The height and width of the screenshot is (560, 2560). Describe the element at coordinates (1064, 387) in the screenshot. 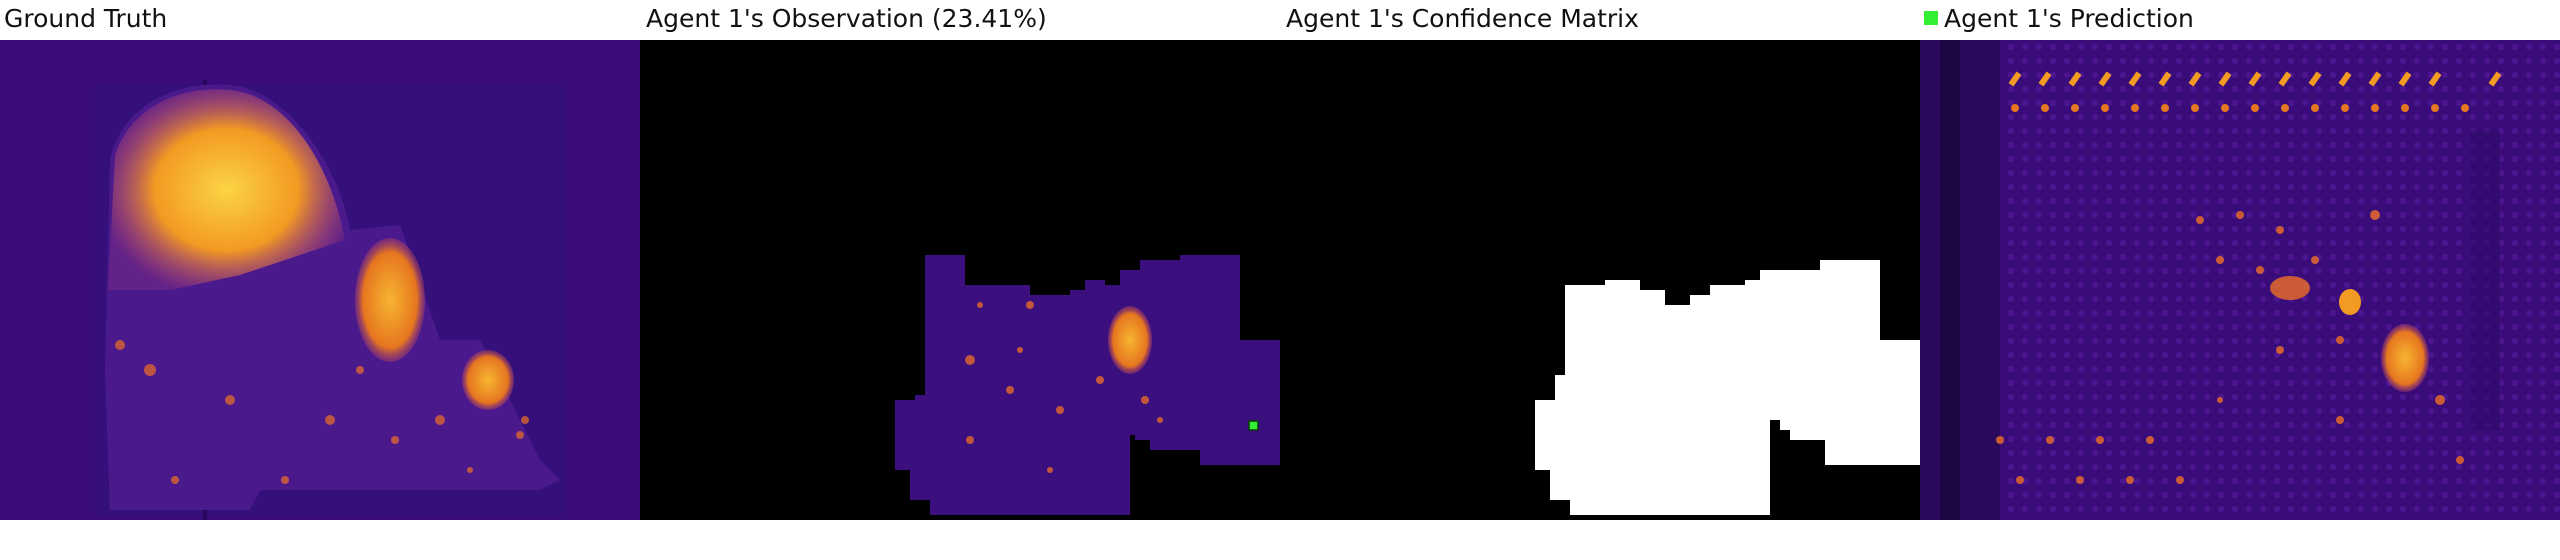

I see `observed-scatter-spots` at that location.